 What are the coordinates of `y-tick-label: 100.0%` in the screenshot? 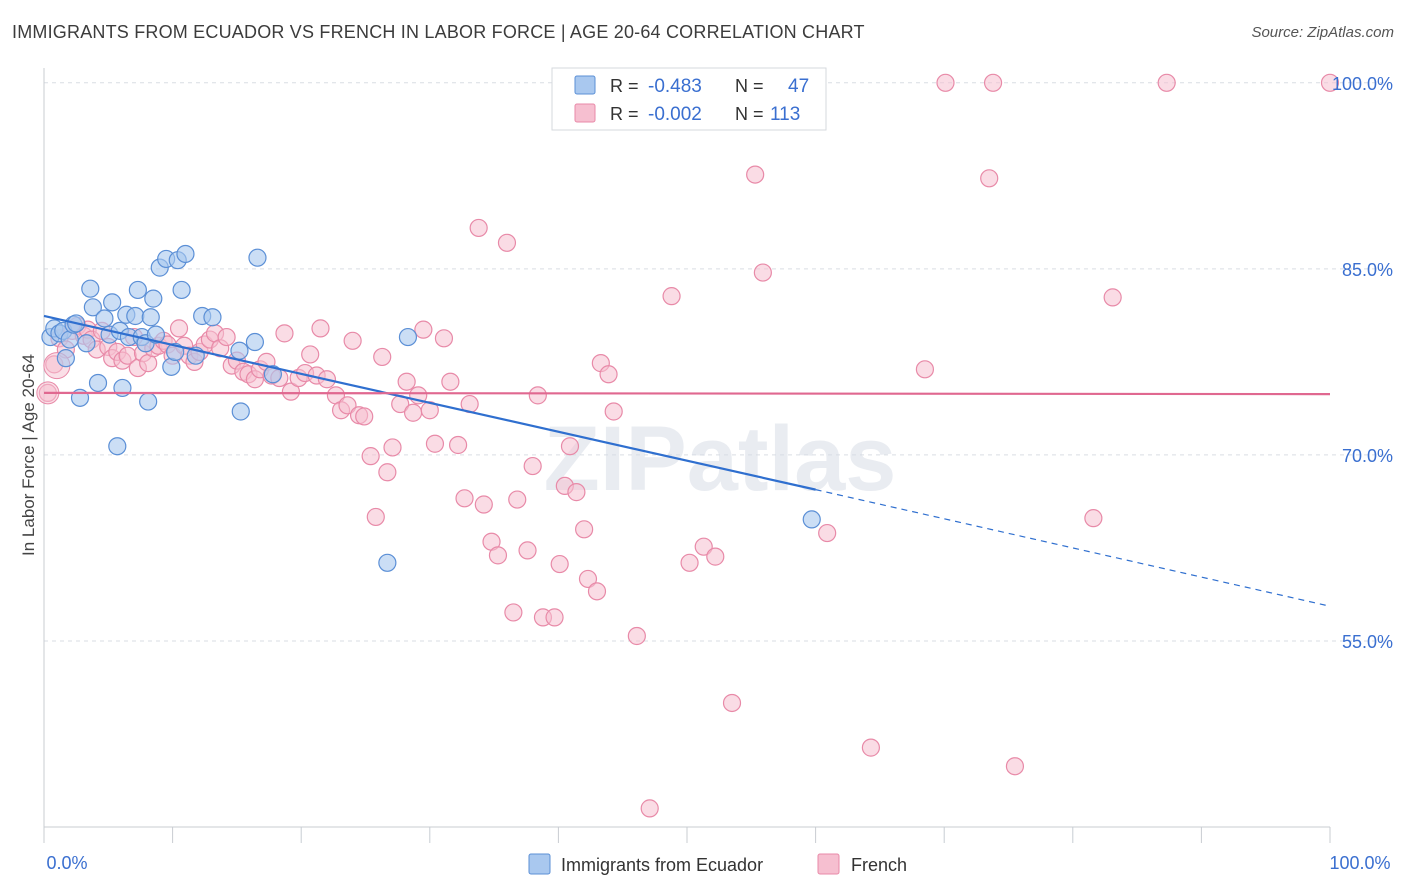 It's located at (1362, 84).